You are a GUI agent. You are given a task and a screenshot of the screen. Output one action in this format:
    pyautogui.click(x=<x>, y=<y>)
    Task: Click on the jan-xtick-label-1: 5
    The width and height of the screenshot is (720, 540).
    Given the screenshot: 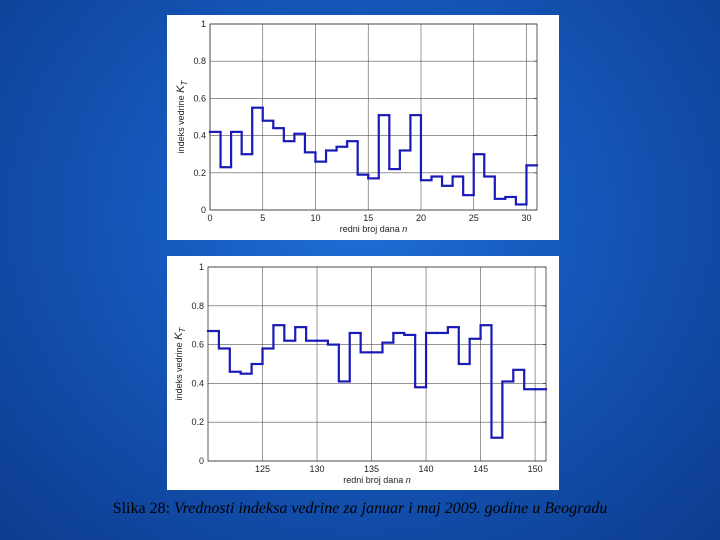 What is the action you would take?
    pyautogui.click(x=262, y=218)
    